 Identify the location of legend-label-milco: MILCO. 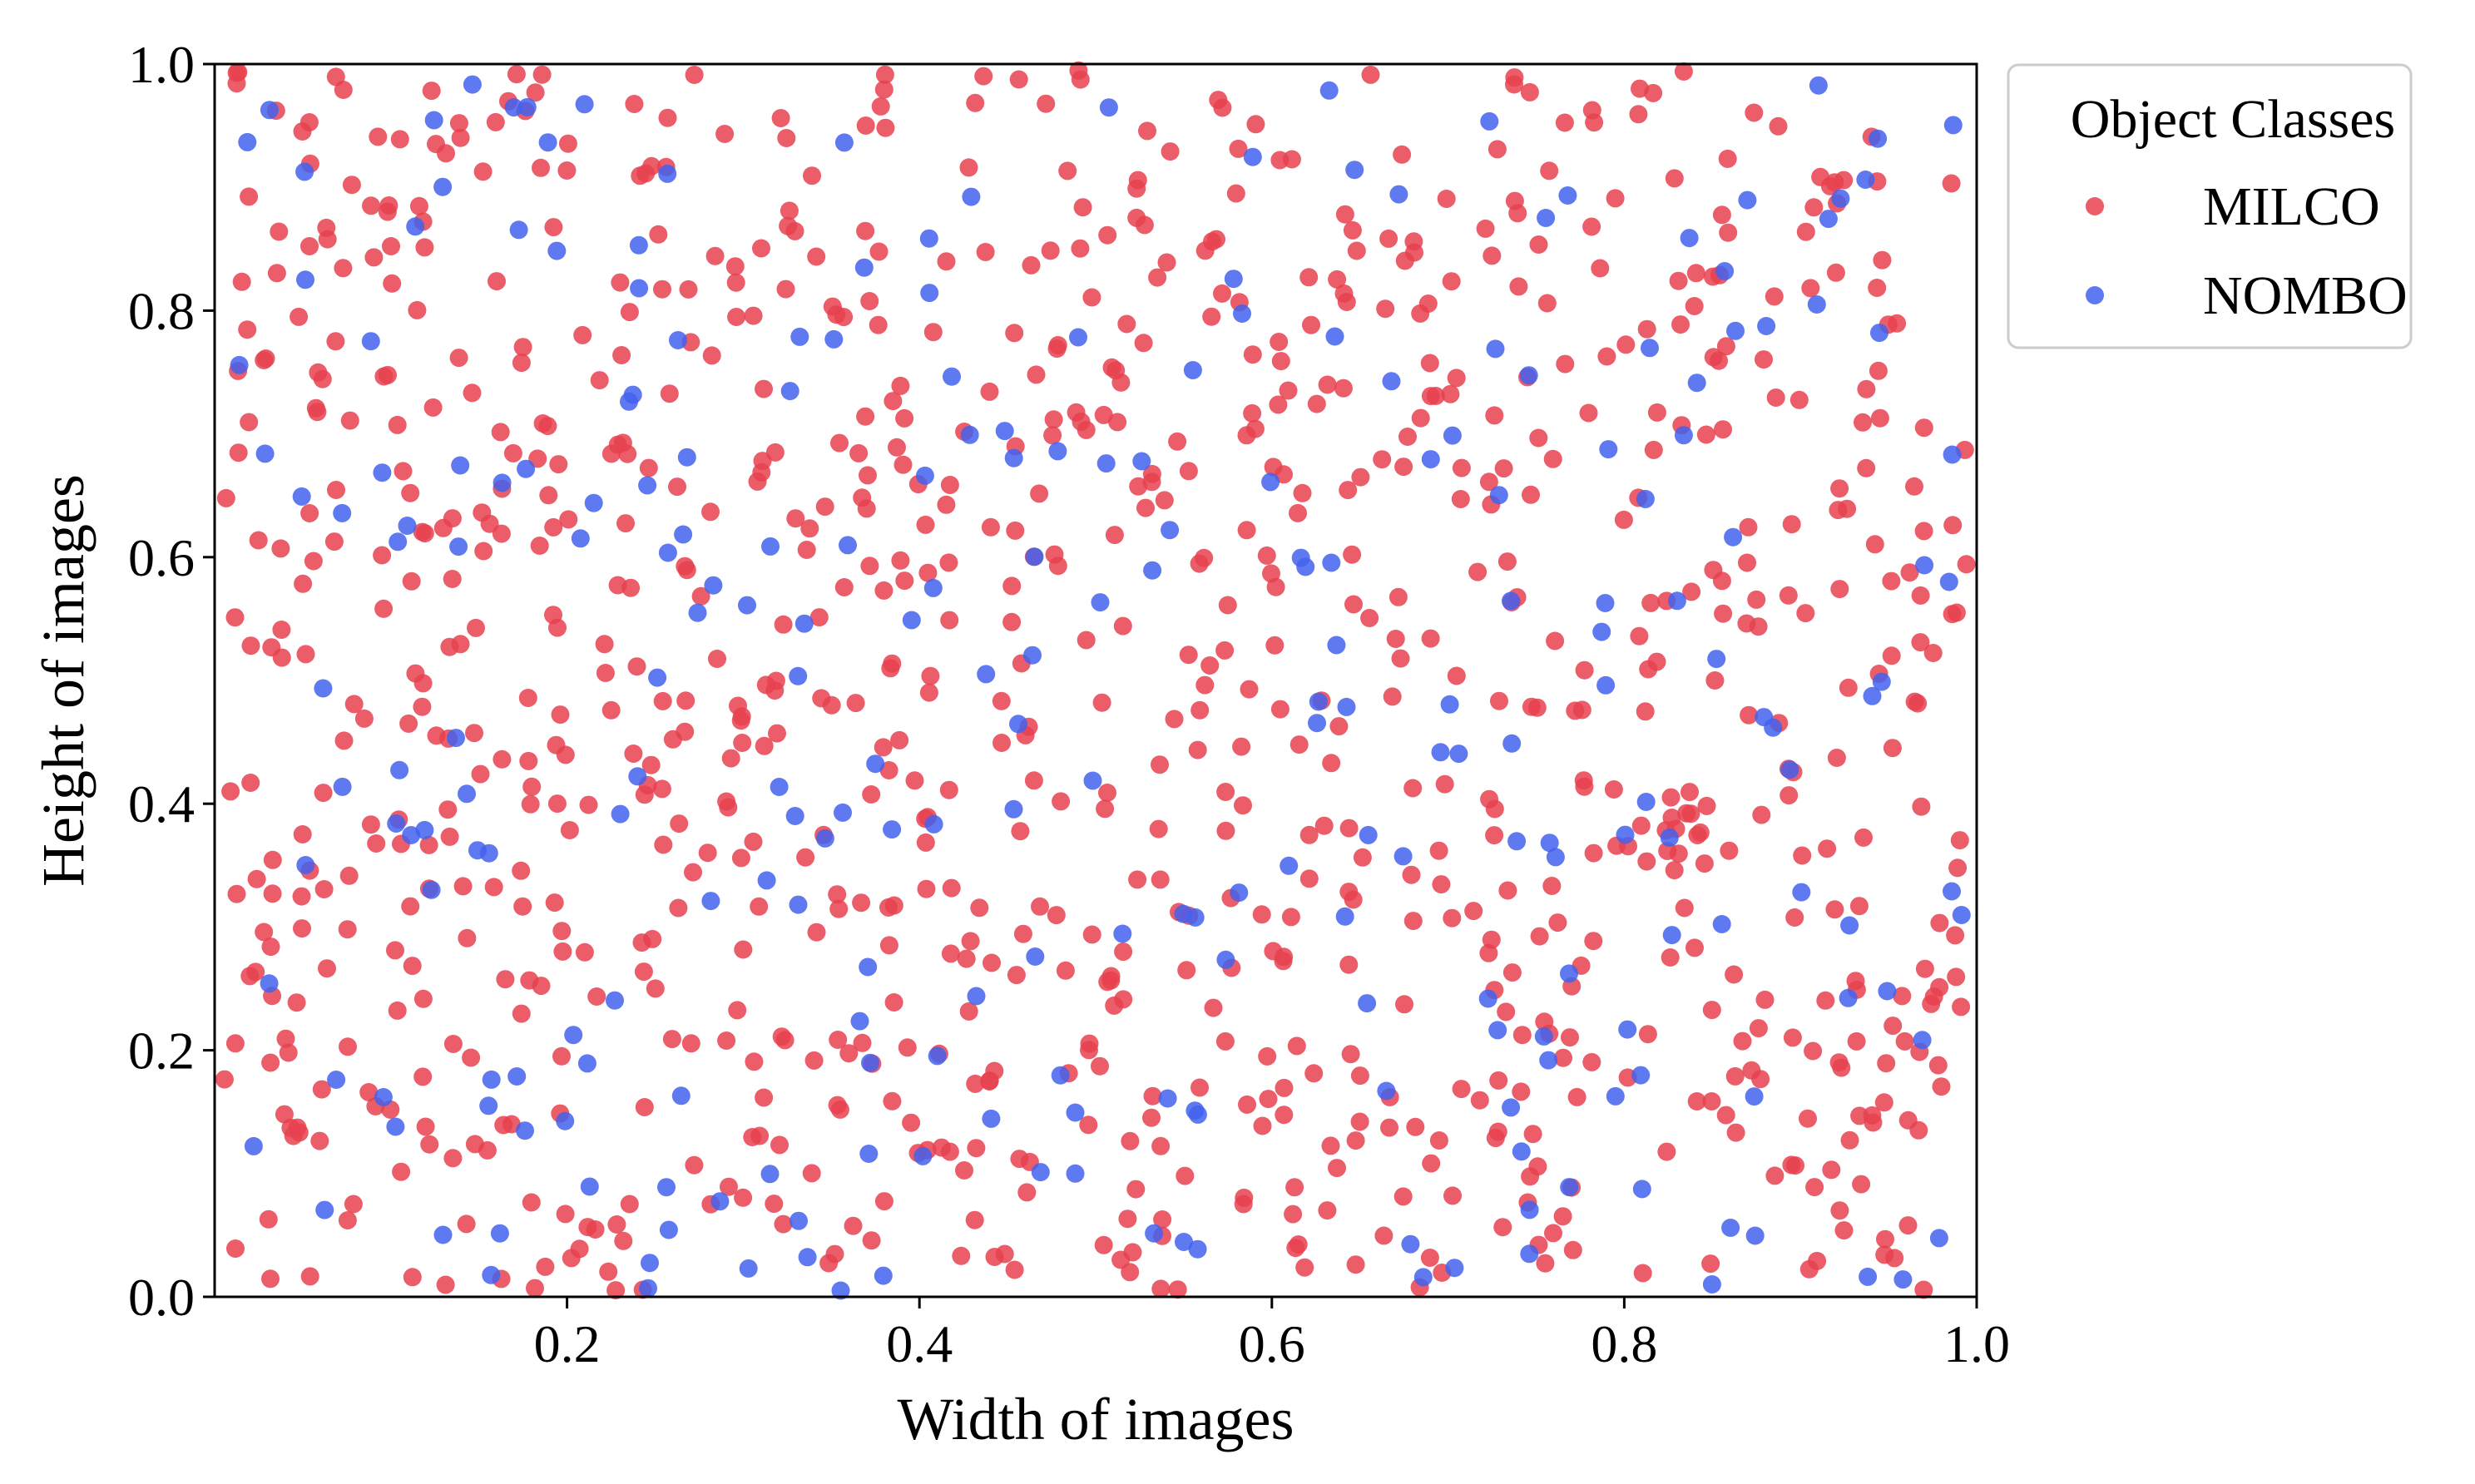
(2291, 206).